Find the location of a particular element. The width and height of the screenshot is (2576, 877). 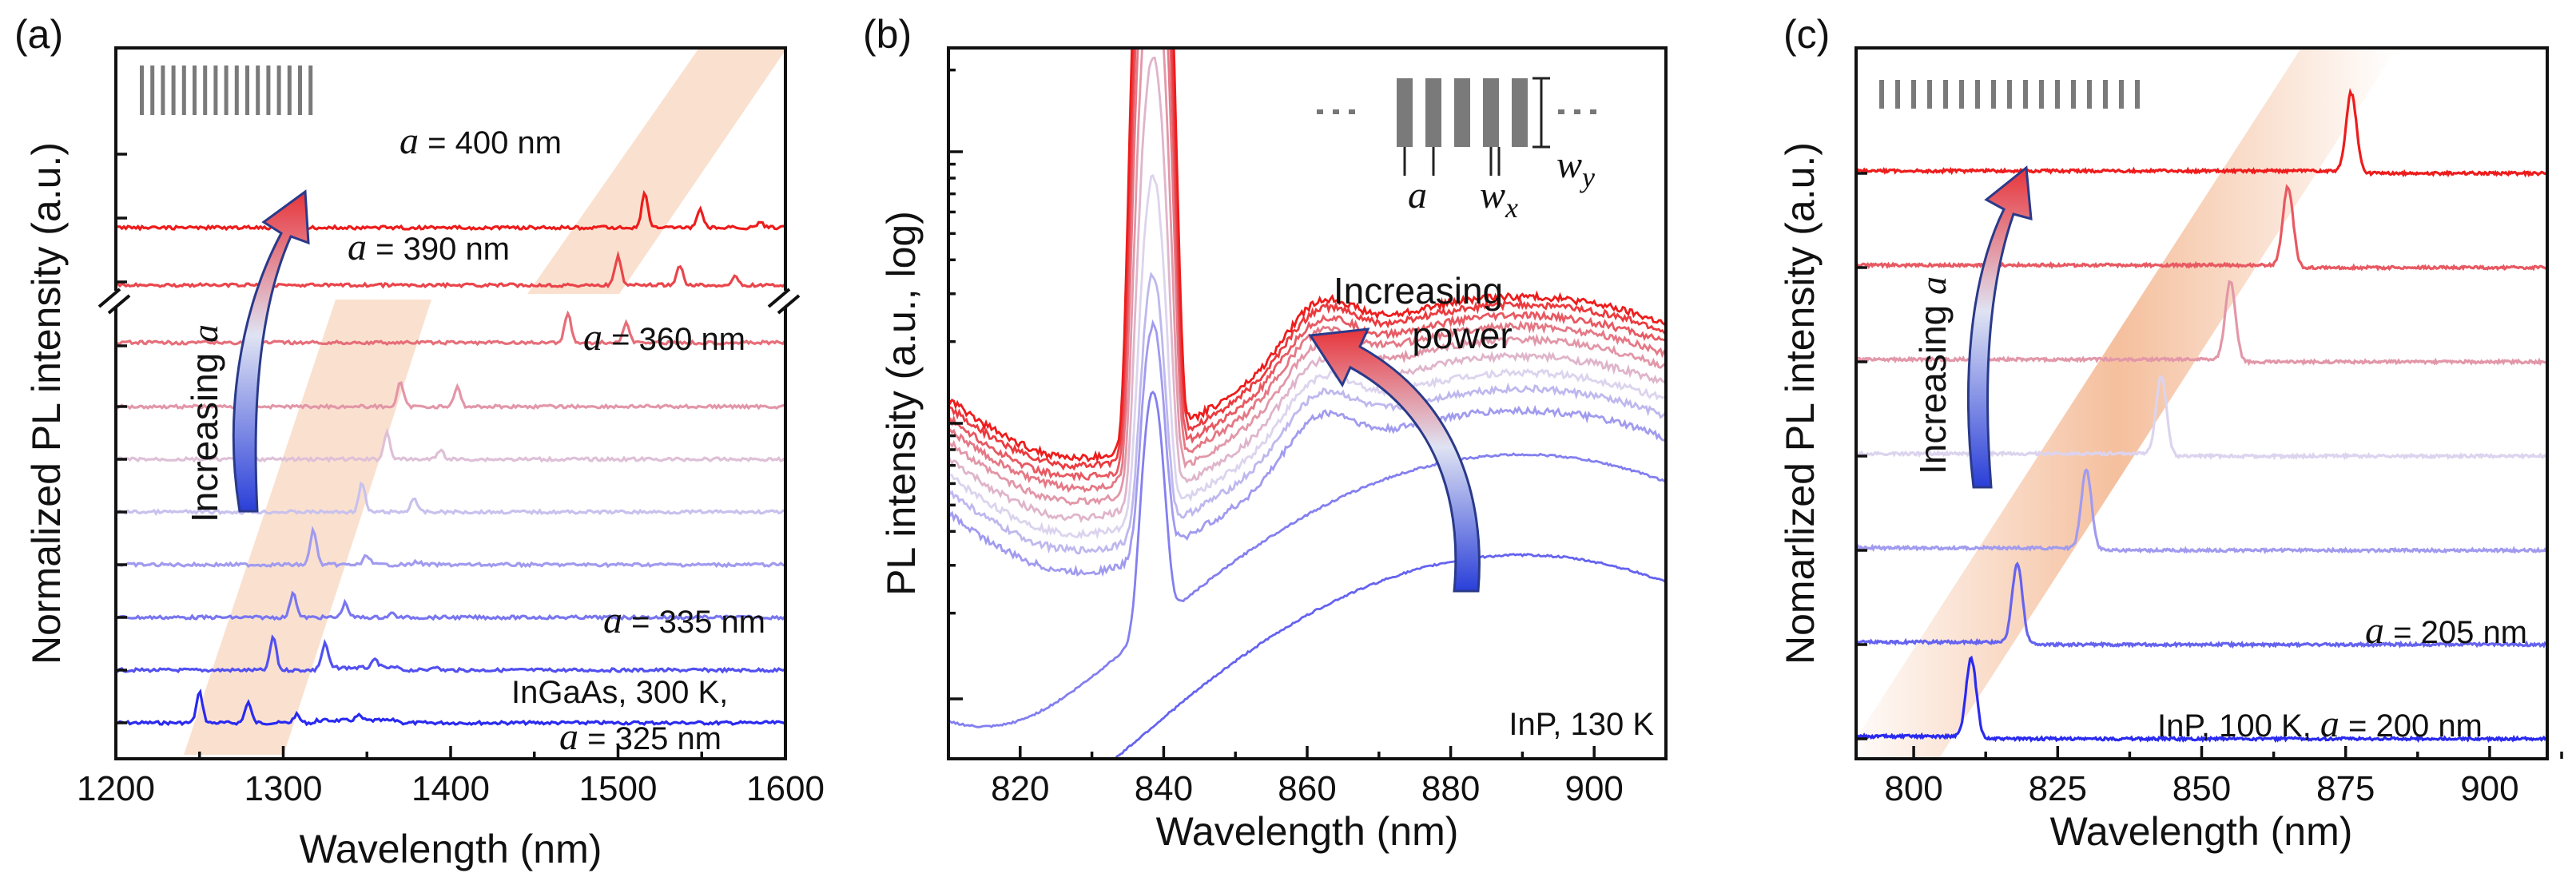

x-tick-label: 880 is located at coordinates (1450, 788).